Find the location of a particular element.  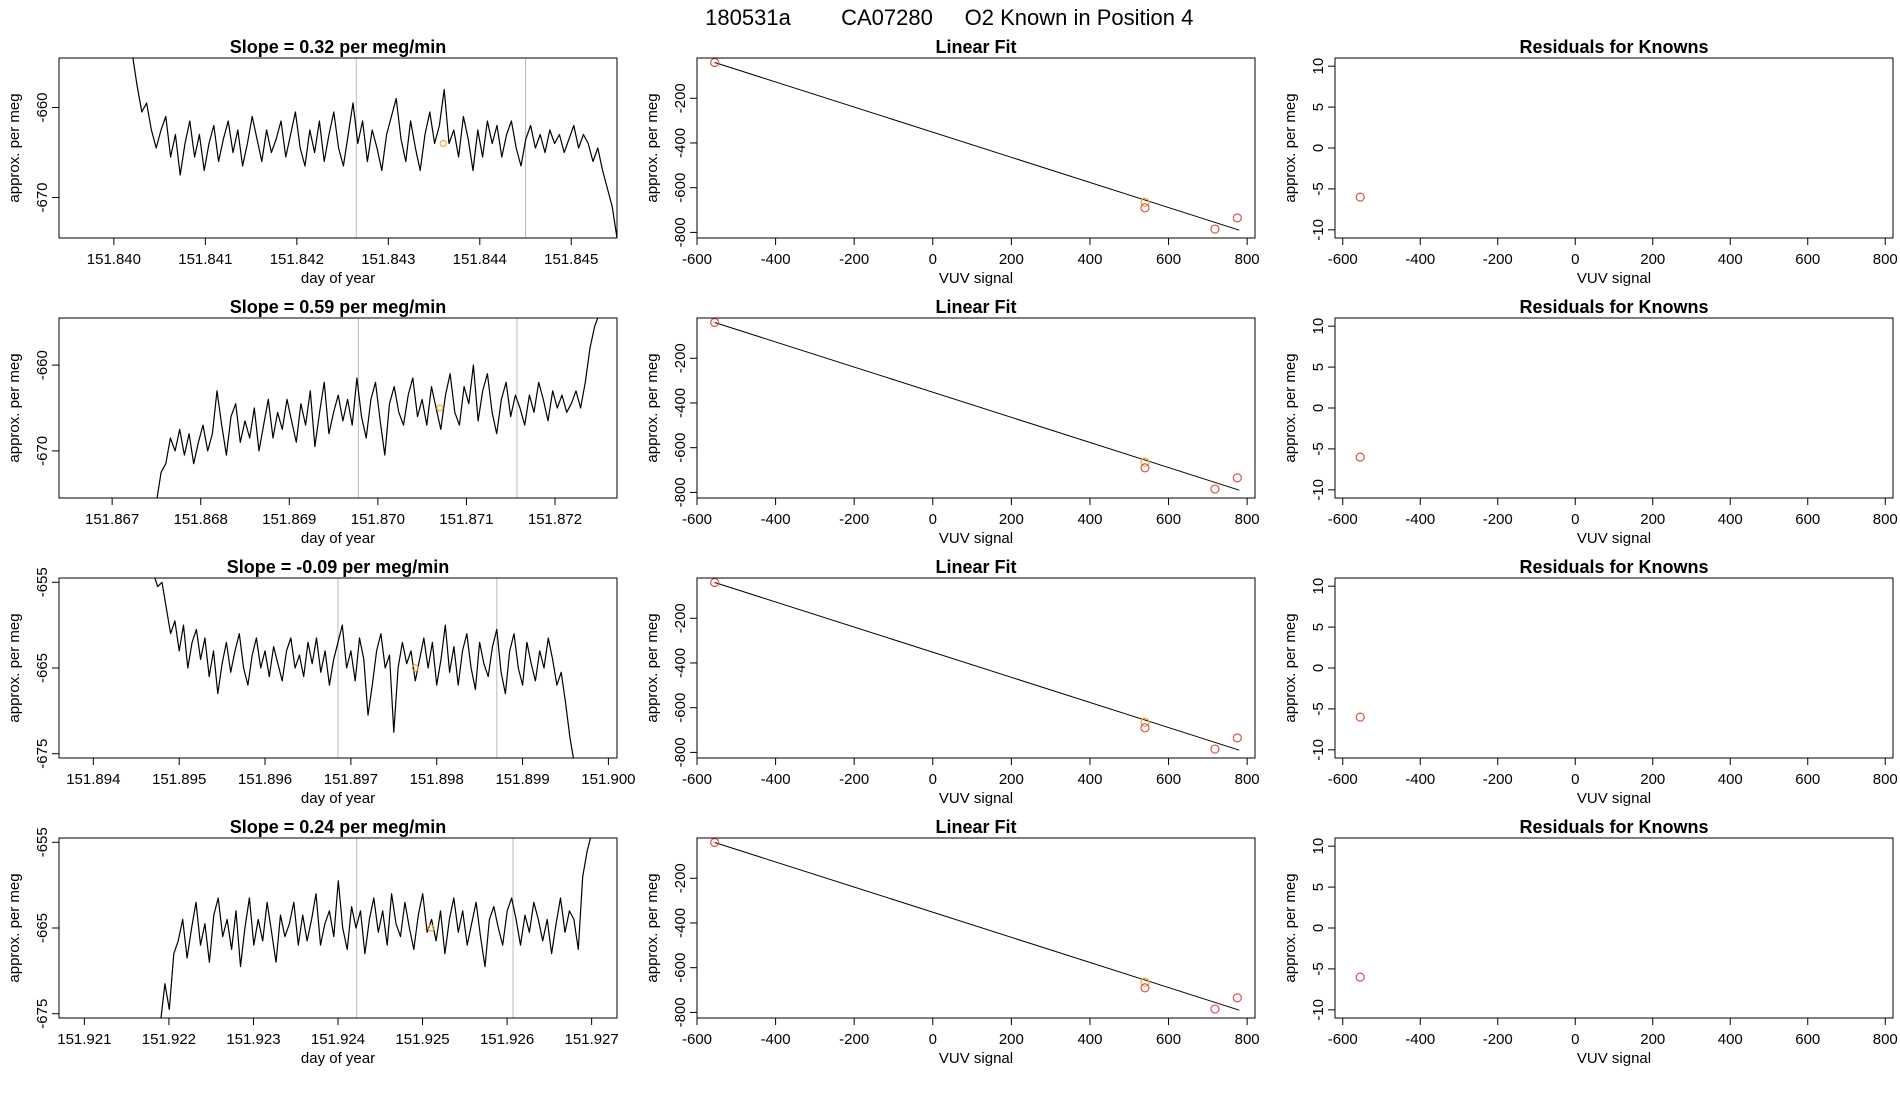

x-tick-label: 600 is located at coordinates (1807, 1039).